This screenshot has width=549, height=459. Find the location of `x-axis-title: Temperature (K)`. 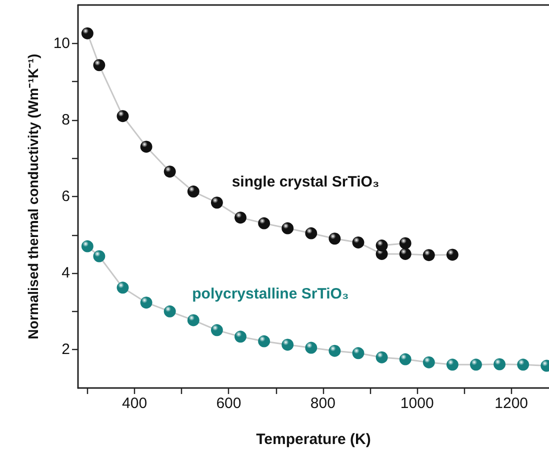

x-axis-title: Temperature (K) is located at coordinates (313, 439).